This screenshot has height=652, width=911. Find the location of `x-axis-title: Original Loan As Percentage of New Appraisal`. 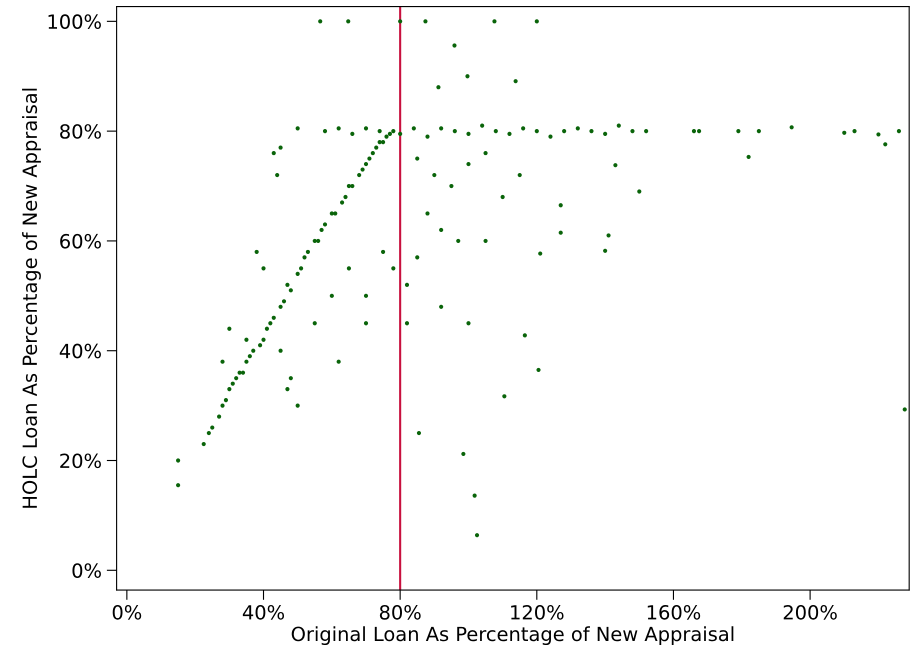

x-axis-title: Original Loan As Percentage of New Appraisal is located at coordinates (513, 636).